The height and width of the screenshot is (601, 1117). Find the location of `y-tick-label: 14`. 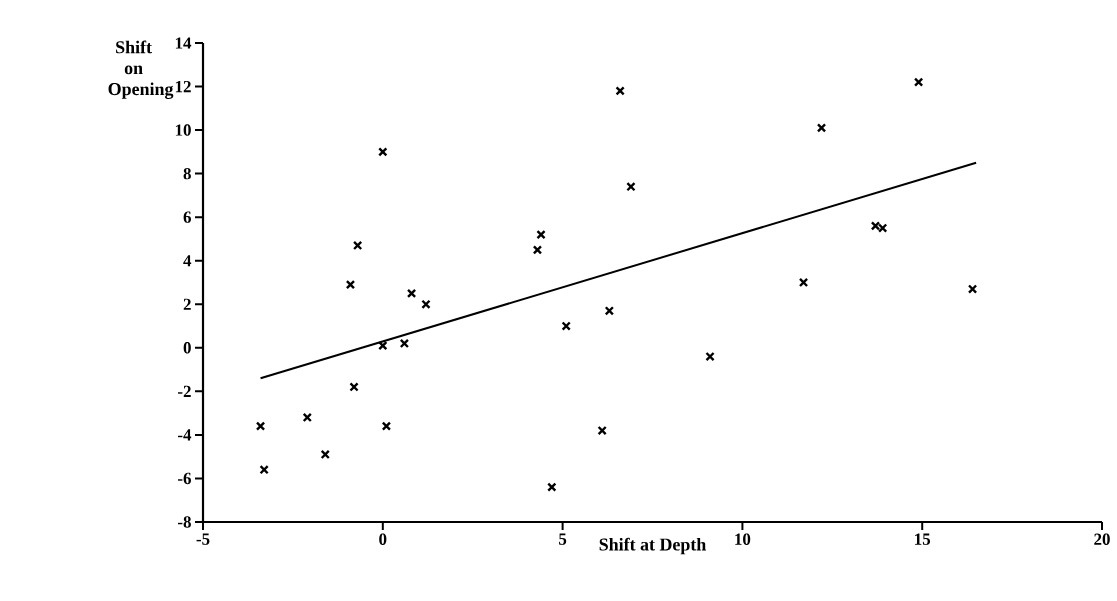

y-tick-label: 14 is located at coordinates (183, 43).